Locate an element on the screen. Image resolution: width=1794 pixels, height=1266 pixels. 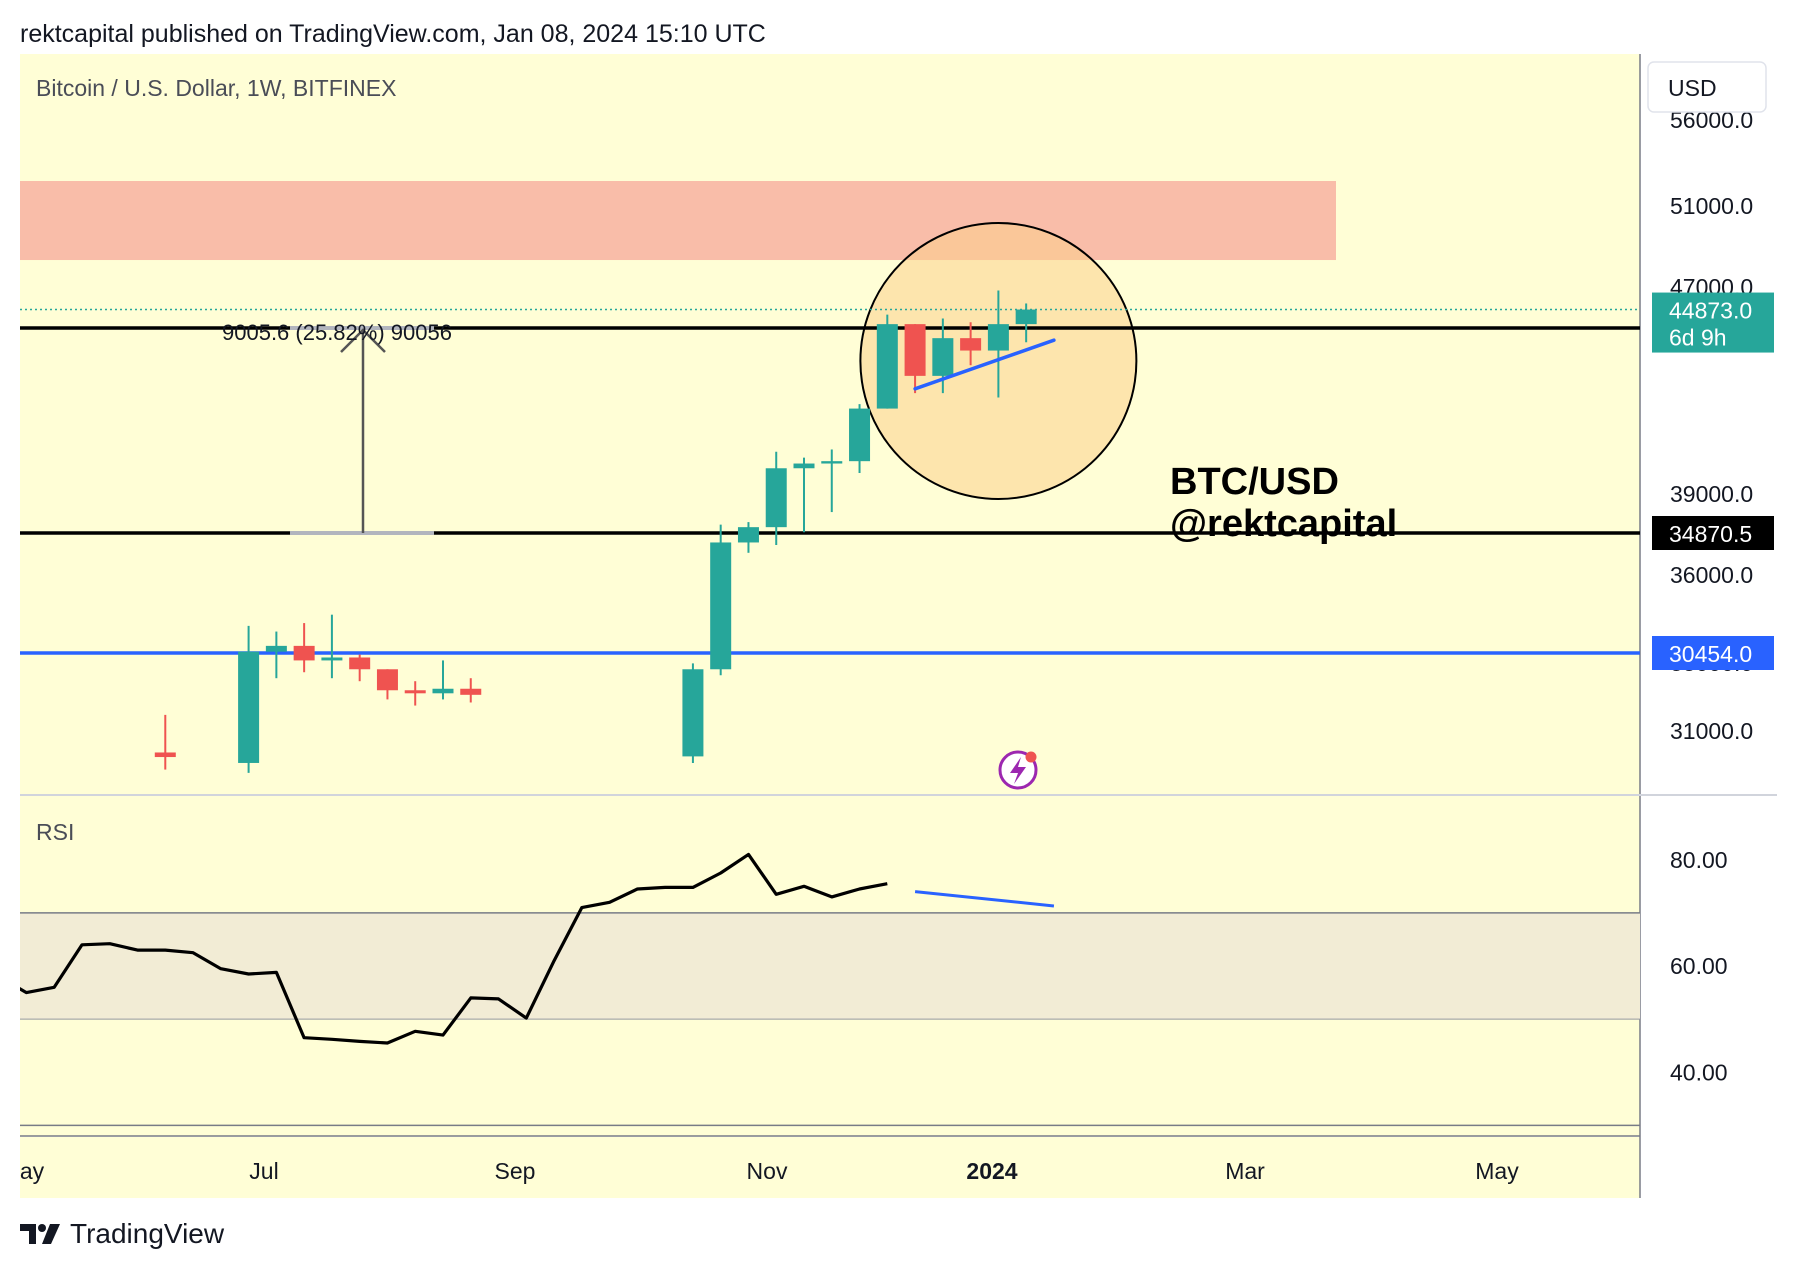
tradingview-footer: TradingView is located at coordinates (122, 1234).